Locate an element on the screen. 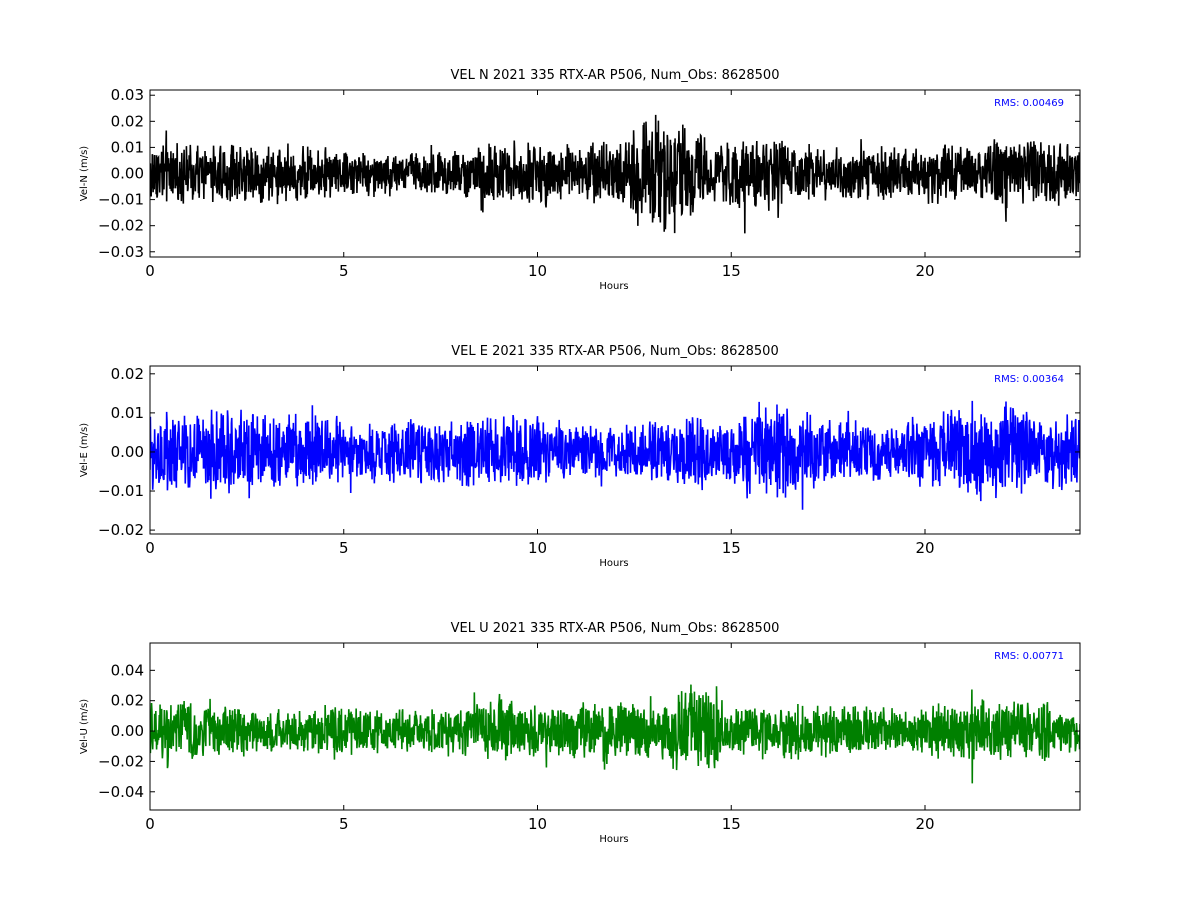 Image resolution: width=1200 pixels, height=900 pixels. x-tick-label-e: 10 is located at coordinates (537, 548).